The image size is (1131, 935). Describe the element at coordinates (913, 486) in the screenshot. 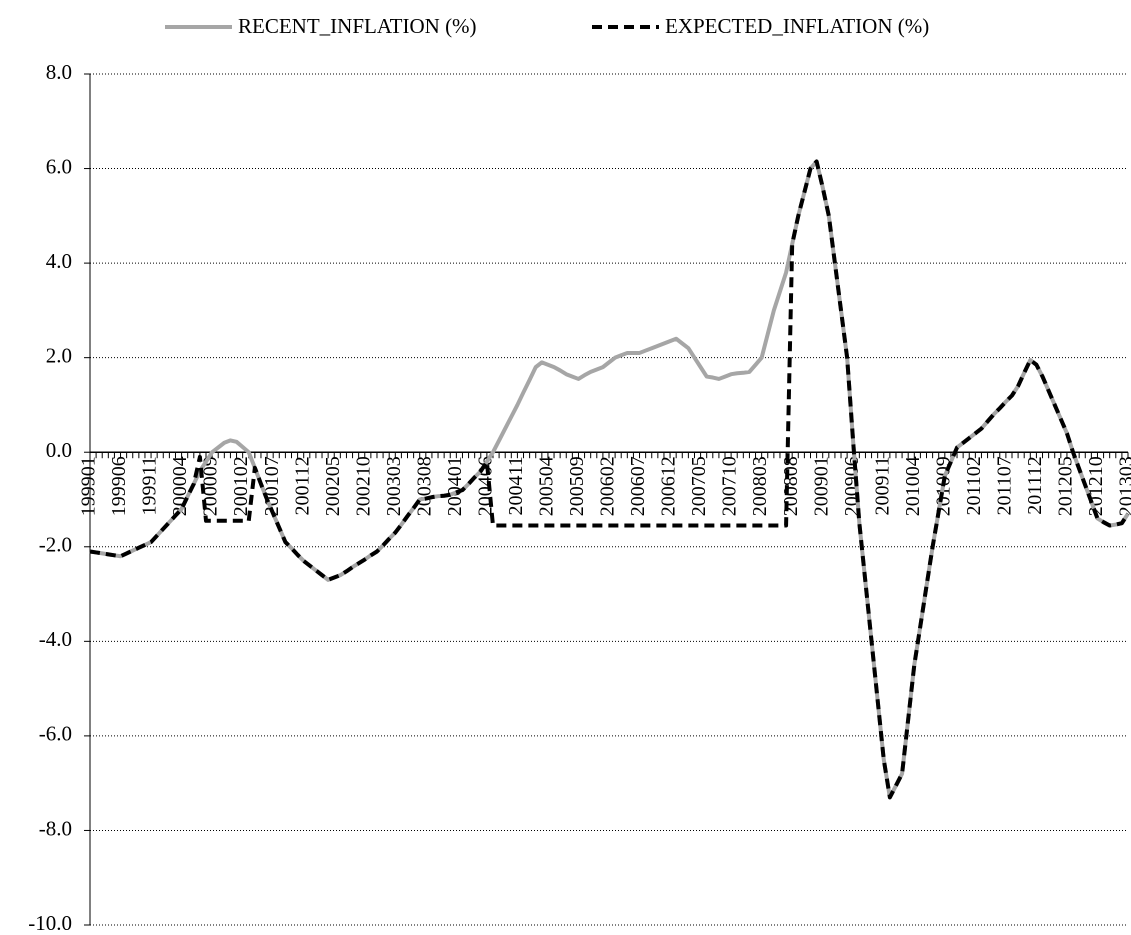

I see `x-tick-label: 201004` at that location.